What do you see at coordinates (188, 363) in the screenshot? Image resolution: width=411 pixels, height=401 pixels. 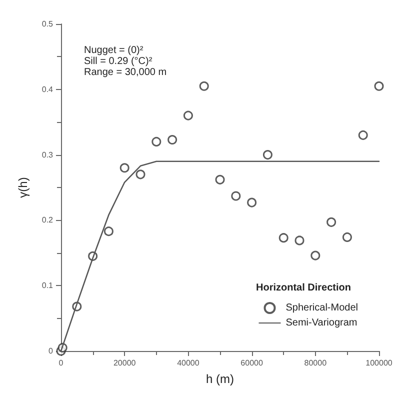 I see `x-tick-label: 40000` at bounding box center [188, 363].